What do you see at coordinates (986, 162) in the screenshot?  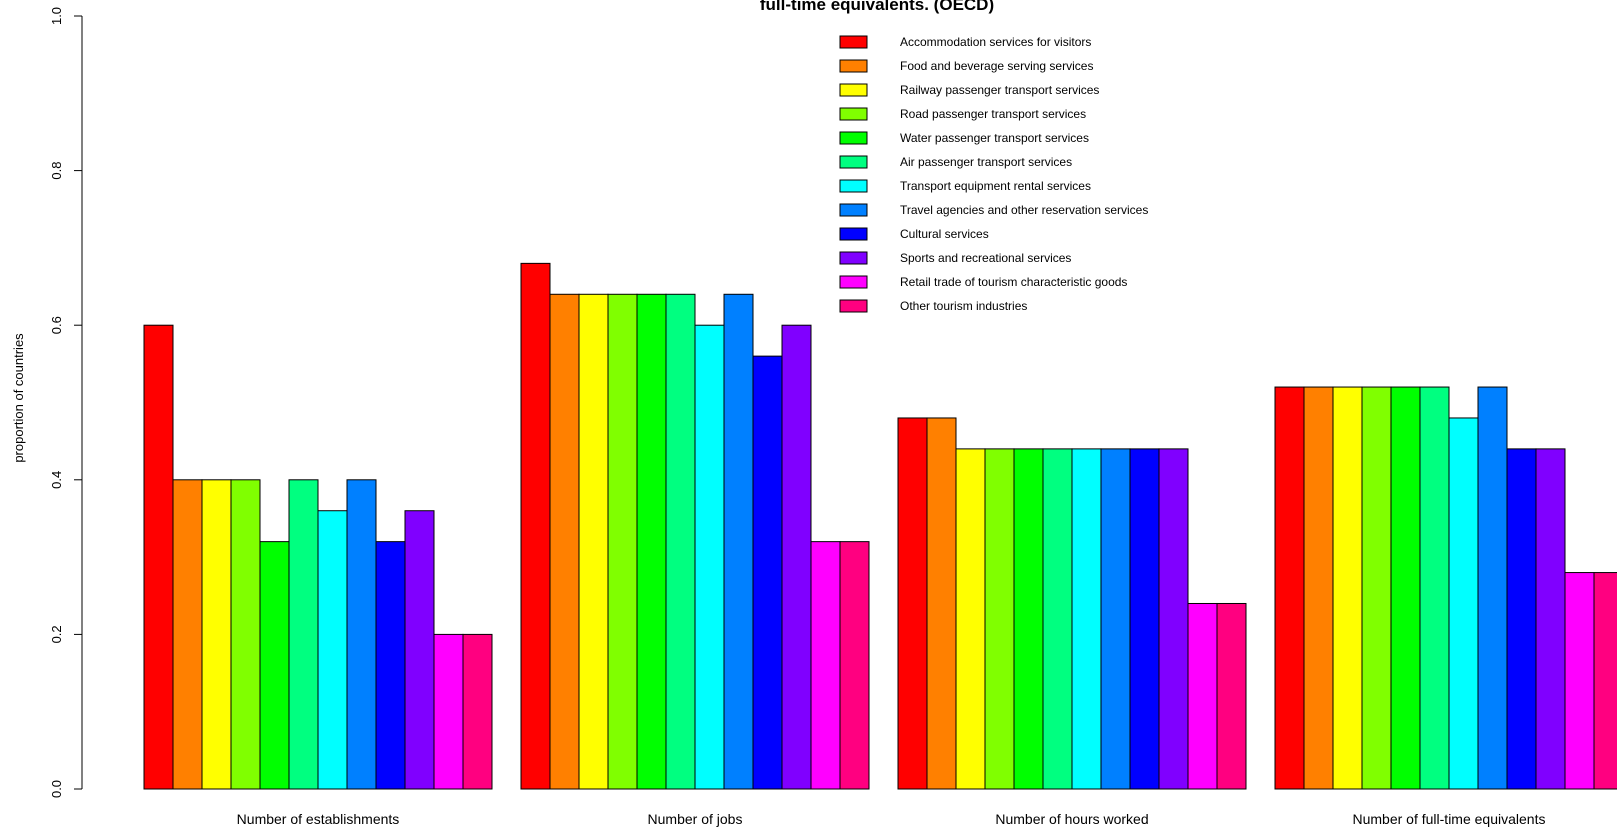 I see `legend-label: Air passenger transport services` at bounding box center [986, 162].